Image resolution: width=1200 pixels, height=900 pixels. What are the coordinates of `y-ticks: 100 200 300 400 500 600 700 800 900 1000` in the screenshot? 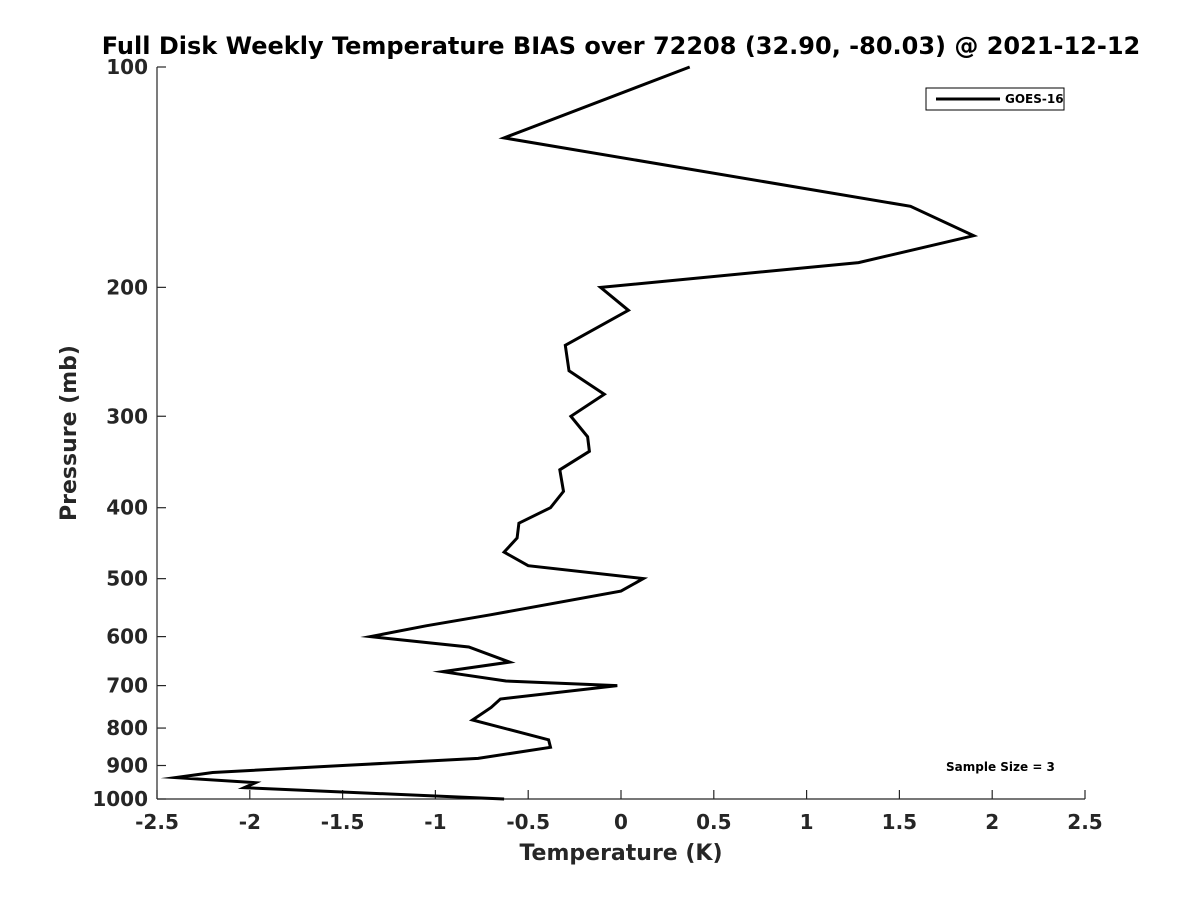 It's located at (129, 433).